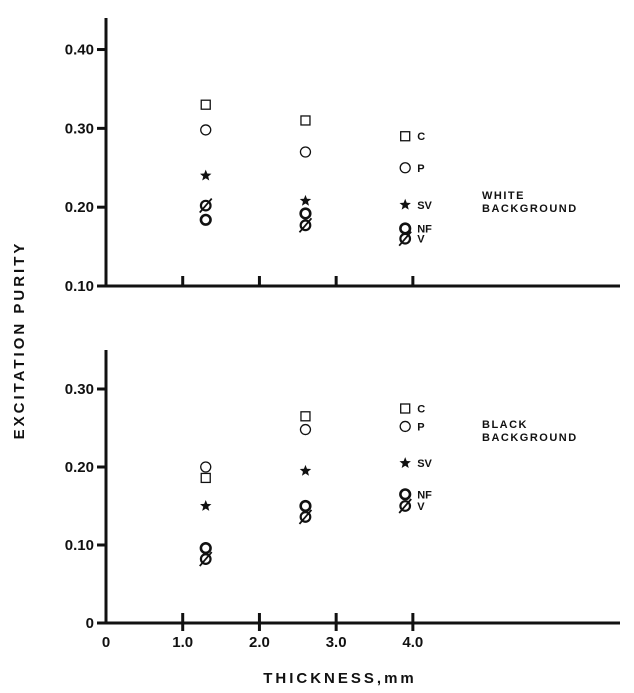 This screenshot has width=634, height=693. Describe the element at coordinates (421, 240) in the screenshot. I see `series-label-white-v: V` at that location.